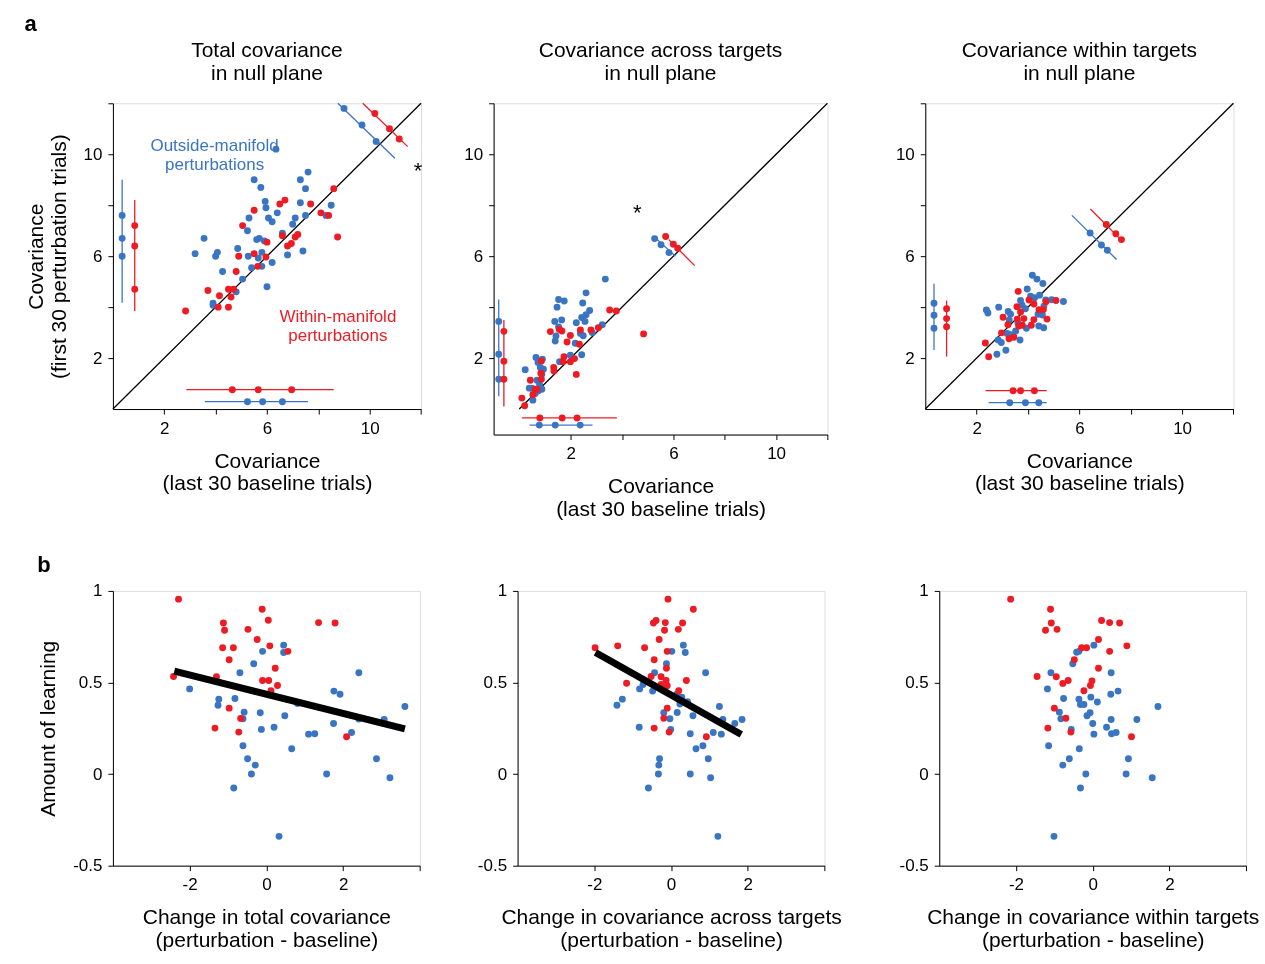 This screenshot has width=1265, height=964. Describe the element at coordinates (267, 928) in the screenshot. I see `x-axis-title: Change in total covariance (perturbation - baseline)` at that location.